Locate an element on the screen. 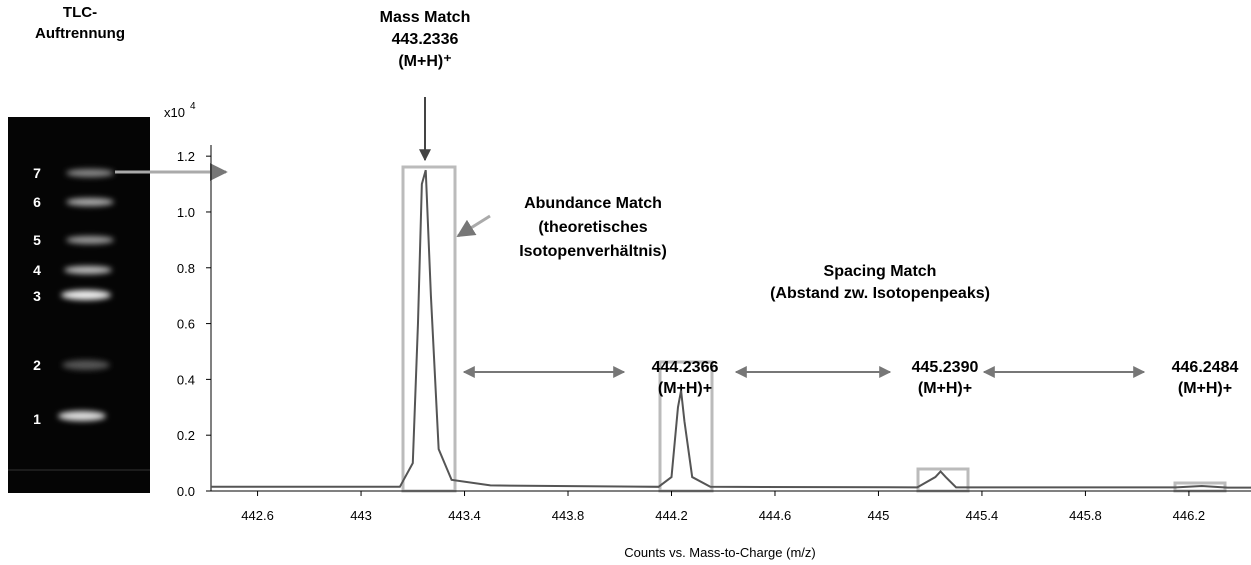  y-tick-label: 0.0 is located at coordinates (186, 491).